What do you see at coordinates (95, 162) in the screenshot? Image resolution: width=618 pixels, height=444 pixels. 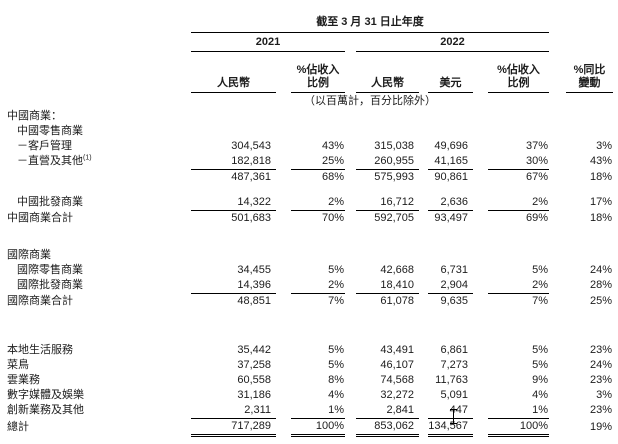 I see `row-label: －直營及其他(1)` at bounding box center [95, 162].